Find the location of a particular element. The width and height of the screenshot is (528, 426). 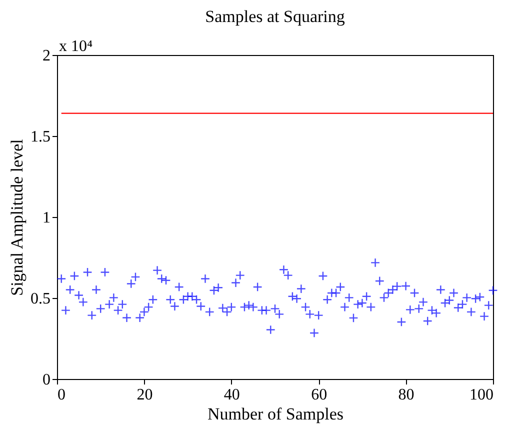

x-axis-title: Number of Samples is located at coordinates (276, 414).